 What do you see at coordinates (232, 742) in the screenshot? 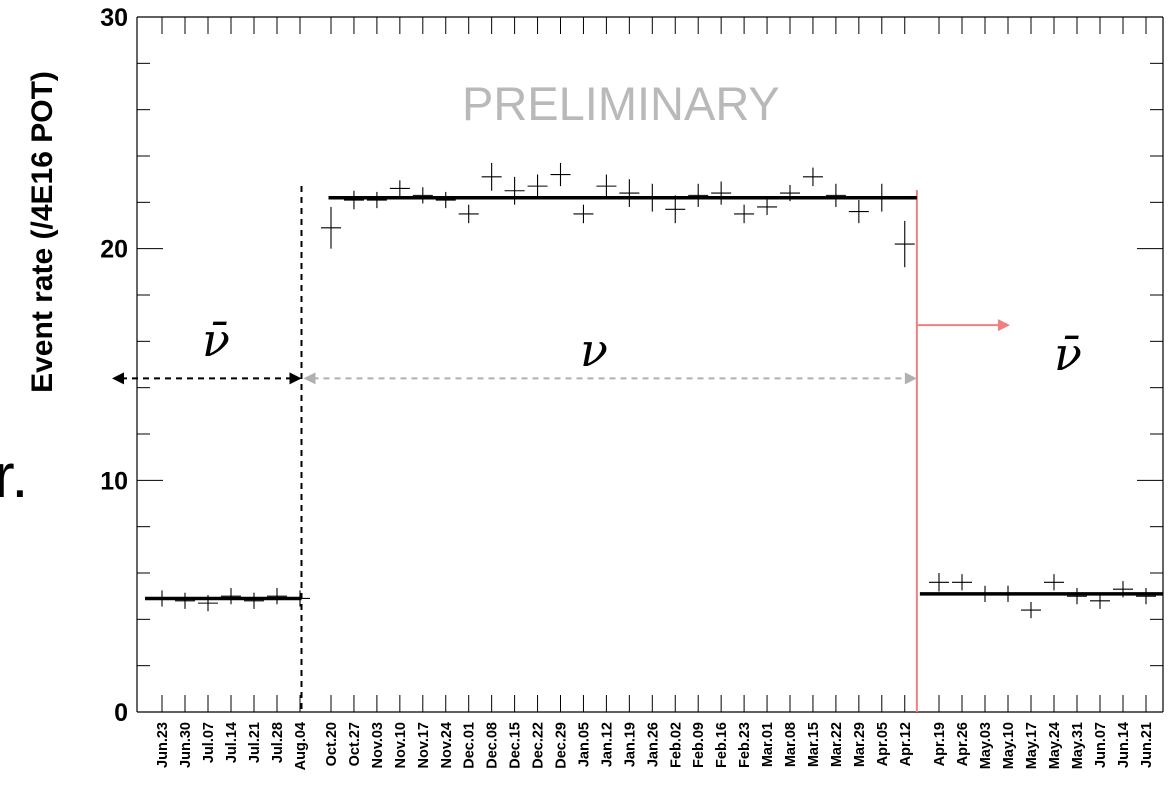
I see `x-tick-label: Jul.14` at bounding box center [232, 742].